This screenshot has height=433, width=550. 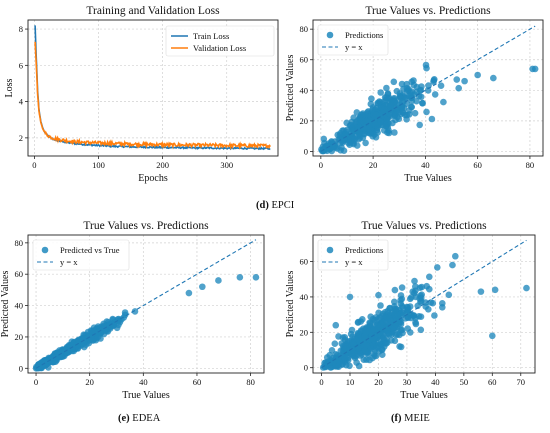 What do you see at coordinates (321, 382) in the screenshot?
I see `x-tick-label: 0` at bounding box center [321, 382].